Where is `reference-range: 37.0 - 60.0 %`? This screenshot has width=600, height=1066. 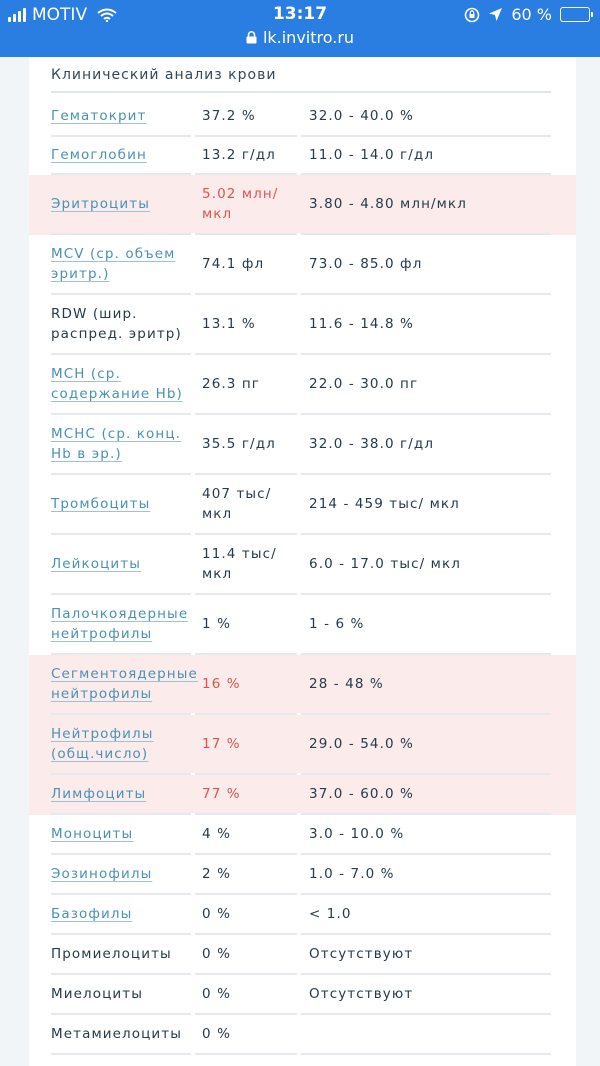
reference-range: 37.0 - 60.0 % is located at coordinates (361, 794).